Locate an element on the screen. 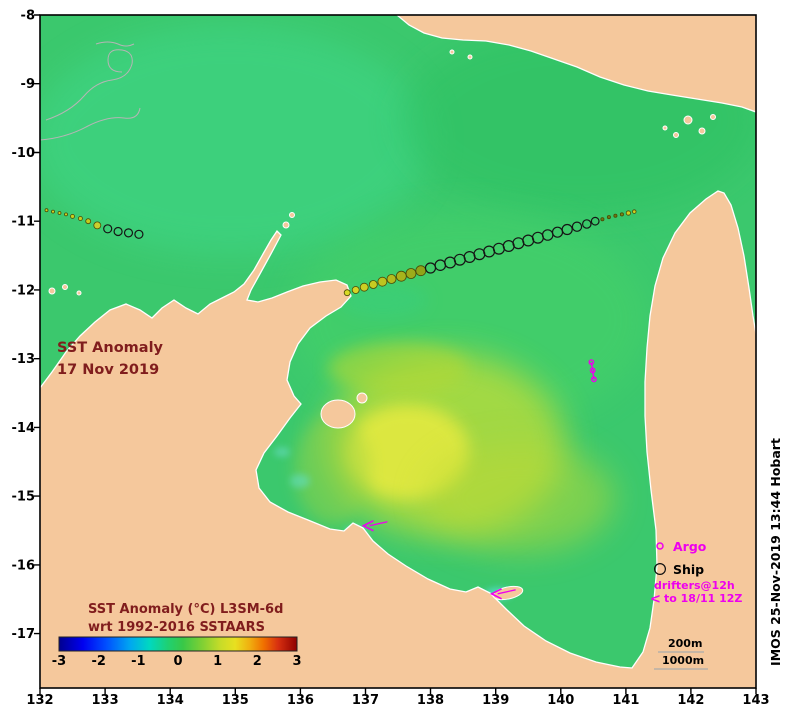 This screenshot has height=716, width=791. x-tick-label: 134 is located at coordinates (170, 700).